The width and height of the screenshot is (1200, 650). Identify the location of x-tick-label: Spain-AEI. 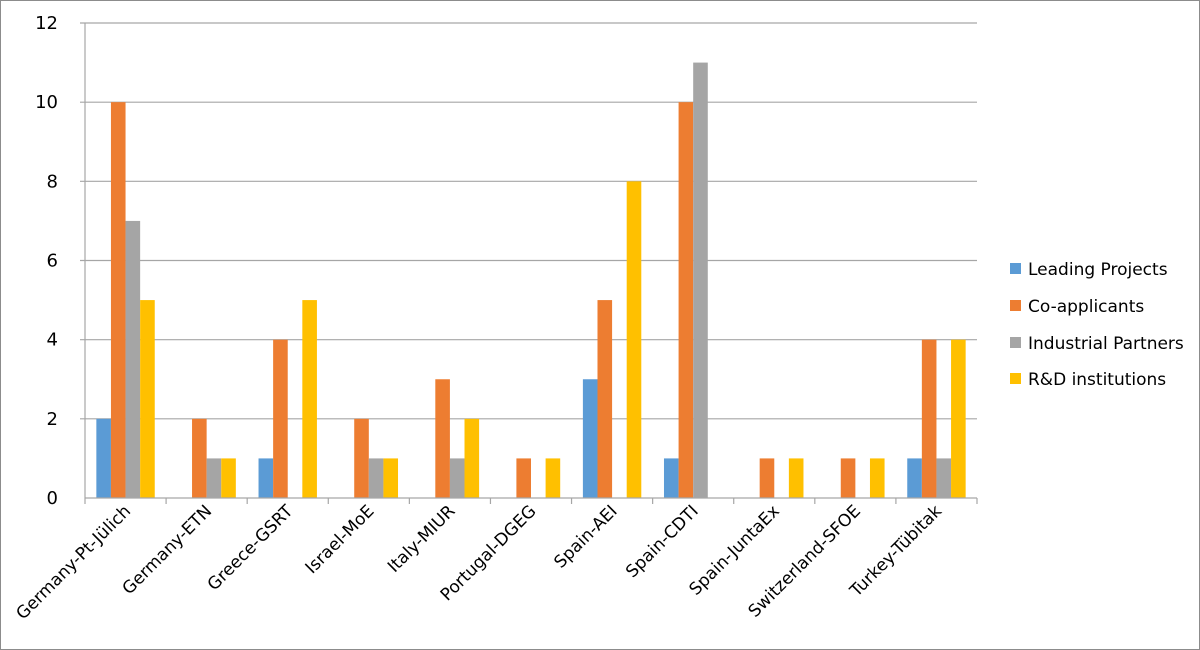
(585, 536).